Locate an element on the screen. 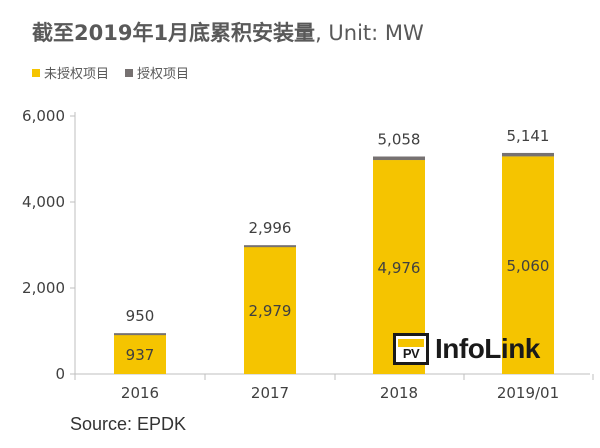 The width and height of the screenshot is (600, 448). bar-total-label: 5,141 is located at coordinates (528, 136).